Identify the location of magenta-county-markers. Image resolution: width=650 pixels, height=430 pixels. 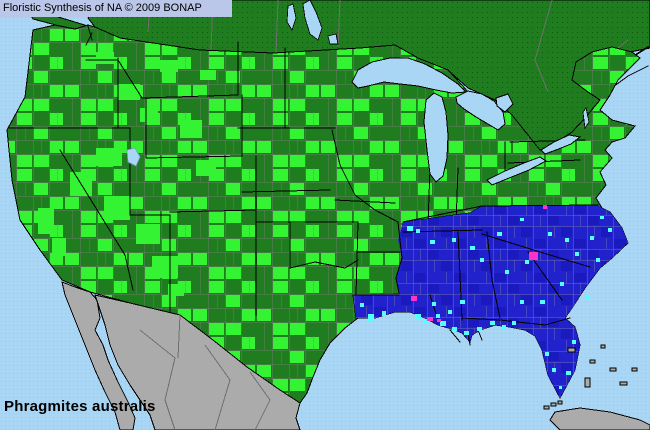
(479, 263).